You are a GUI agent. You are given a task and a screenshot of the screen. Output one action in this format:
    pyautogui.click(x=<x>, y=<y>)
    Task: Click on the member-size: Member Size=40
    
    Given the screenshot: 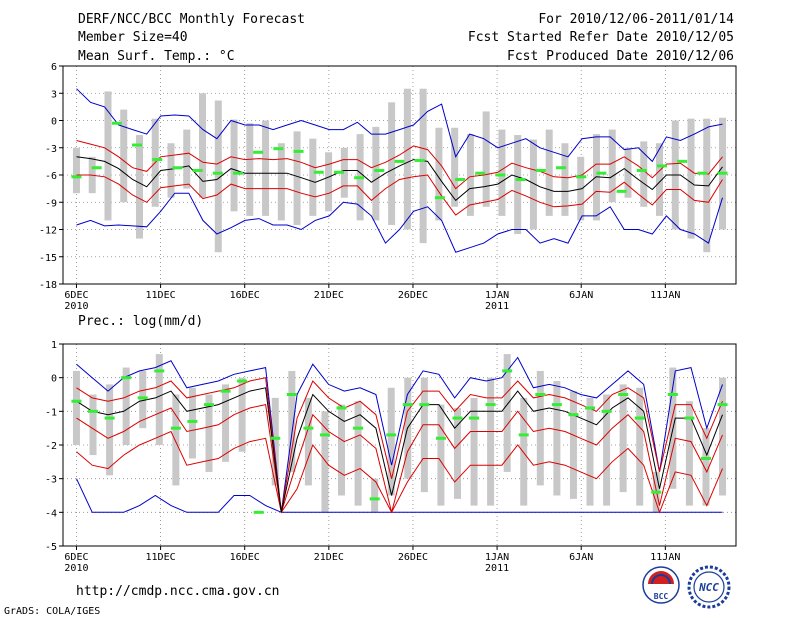 What is the action you would take?
    pyautogui.click(x=133, y=37)
    